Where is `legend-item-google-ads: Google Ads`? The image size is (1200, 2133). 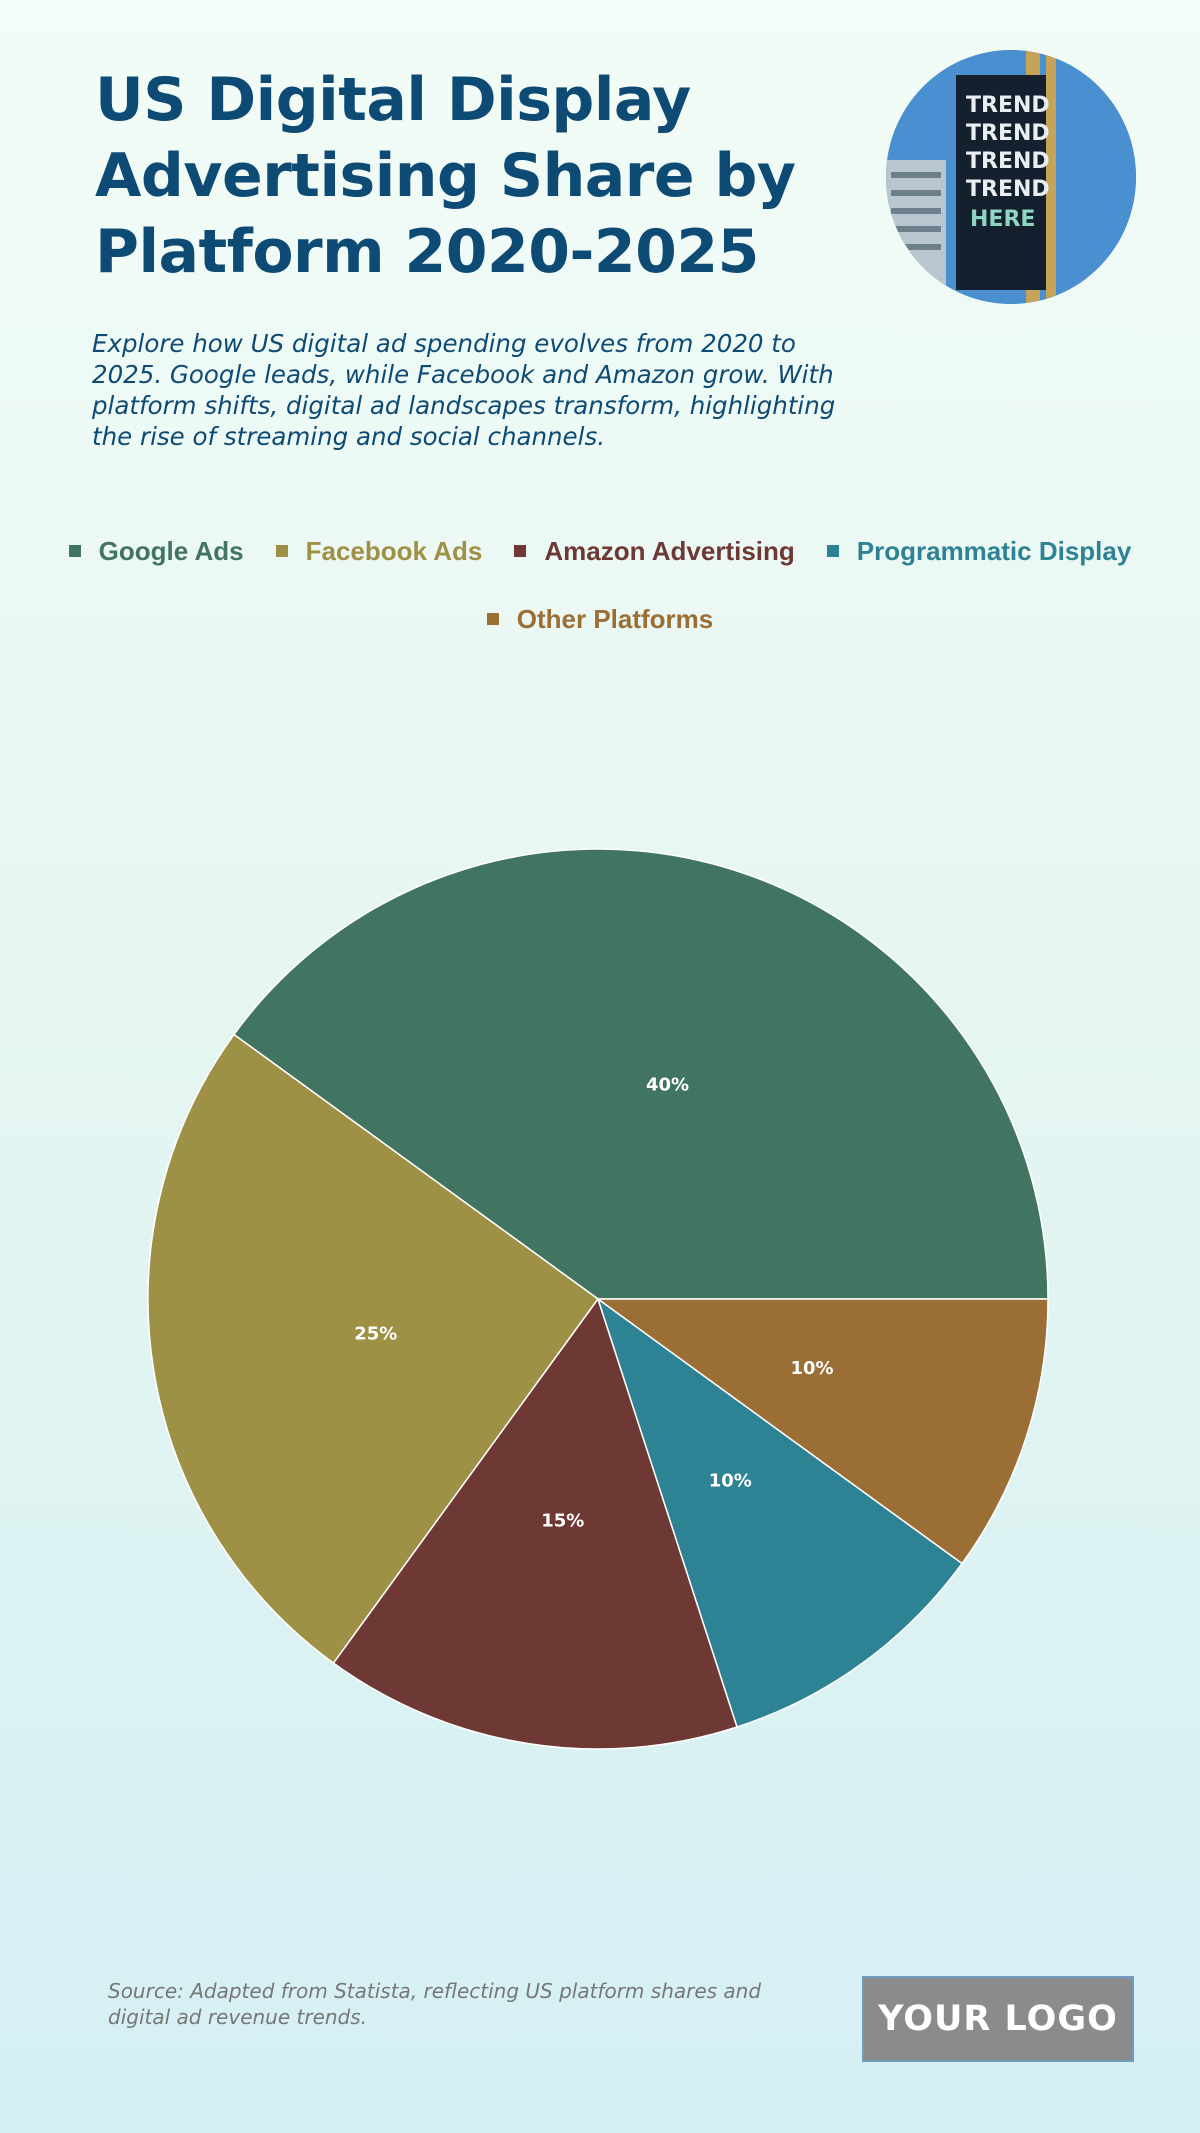 legend-item-google-ads: Google Ads is located at coordinates (156, 551).